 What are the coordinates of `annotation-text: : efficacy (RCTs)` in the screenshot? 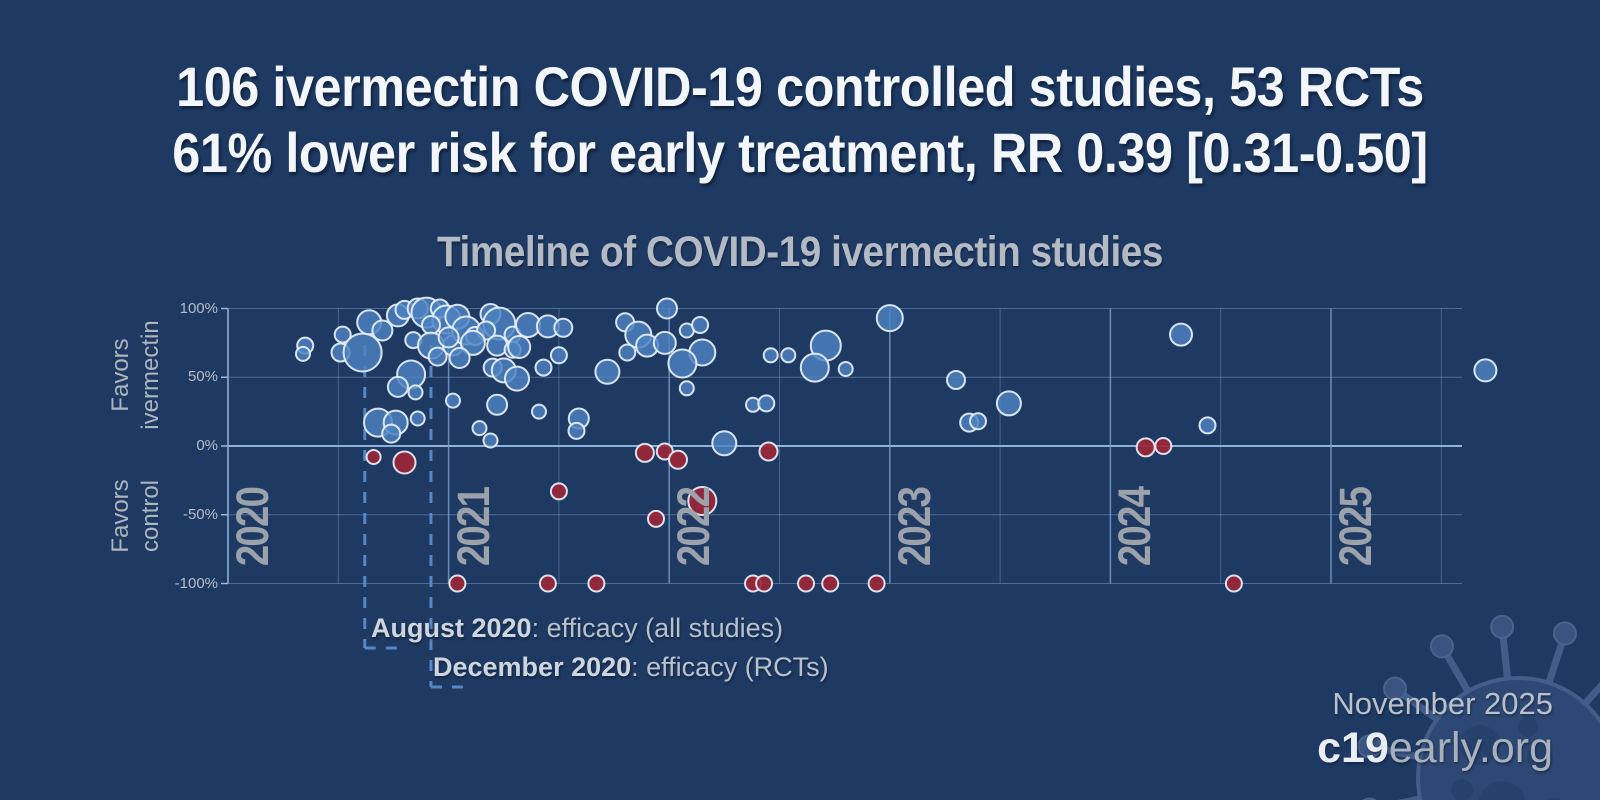 It's located at (730, 667).